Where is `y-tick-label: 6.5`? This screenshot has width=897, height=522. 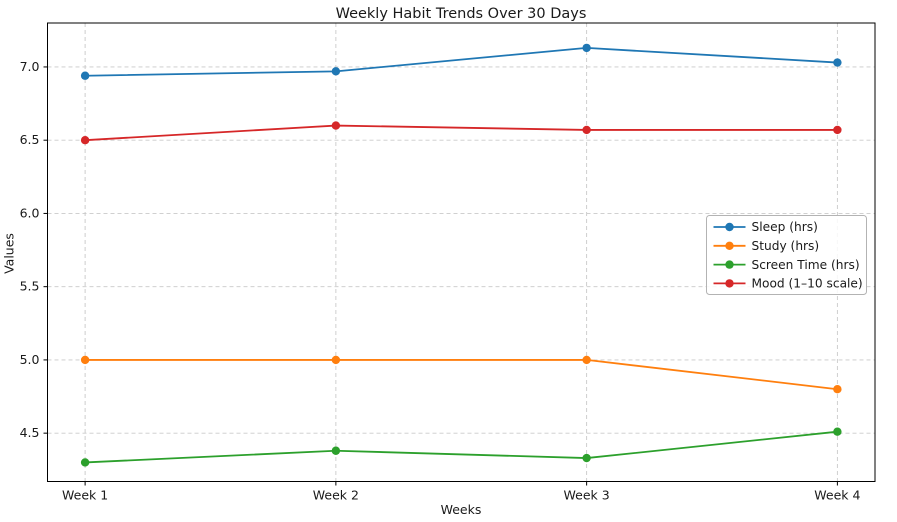
y-tick-label: 6.5 is located at coordinates (30, 139).